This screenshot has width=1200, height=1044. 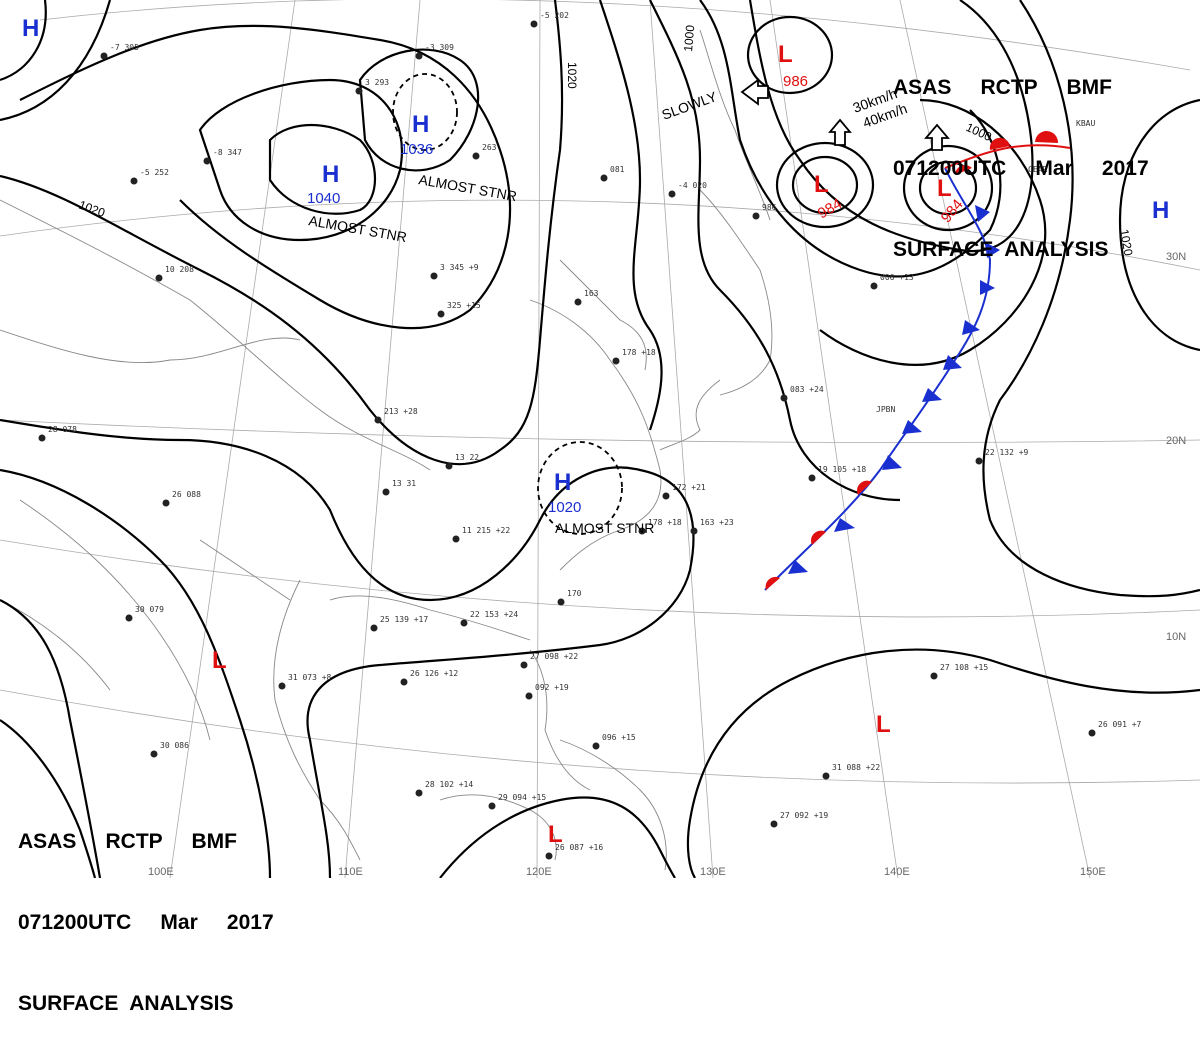 I want to click on isobar-label: 1000, so click(x=689, y=38).